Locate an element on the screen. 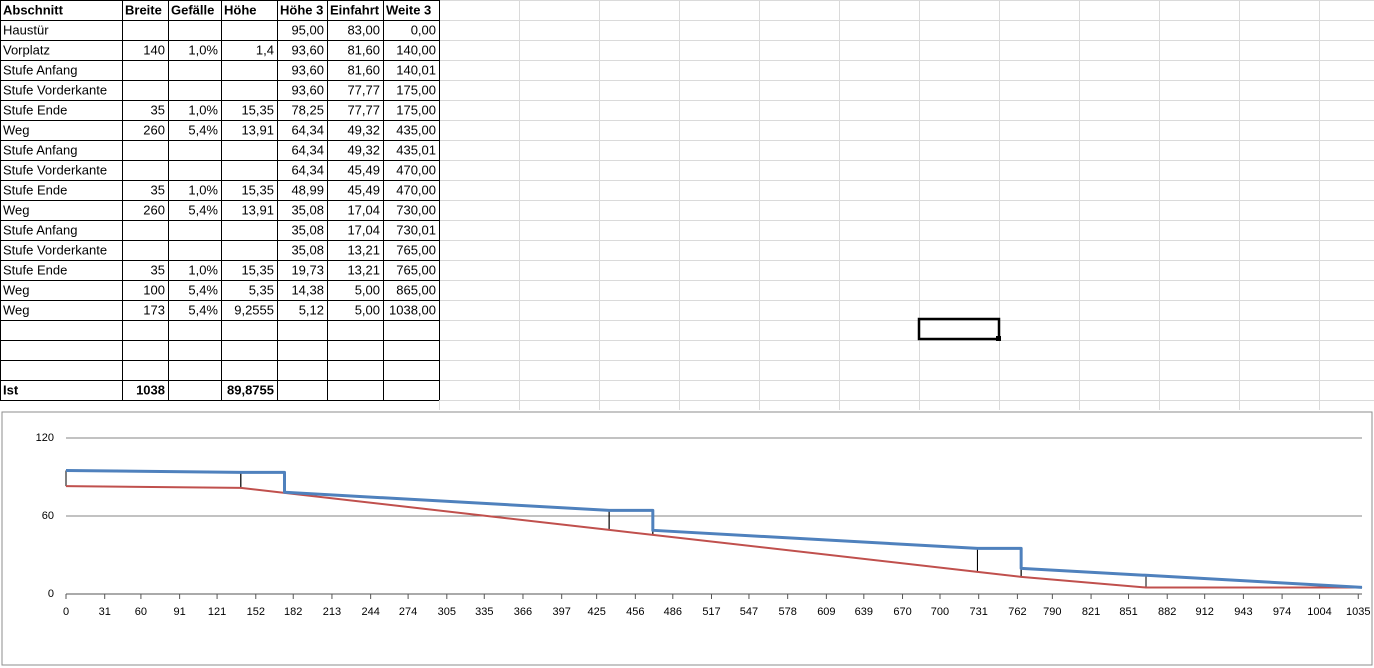  x-tick-label: 851 is located at coordinates (1128, 612).